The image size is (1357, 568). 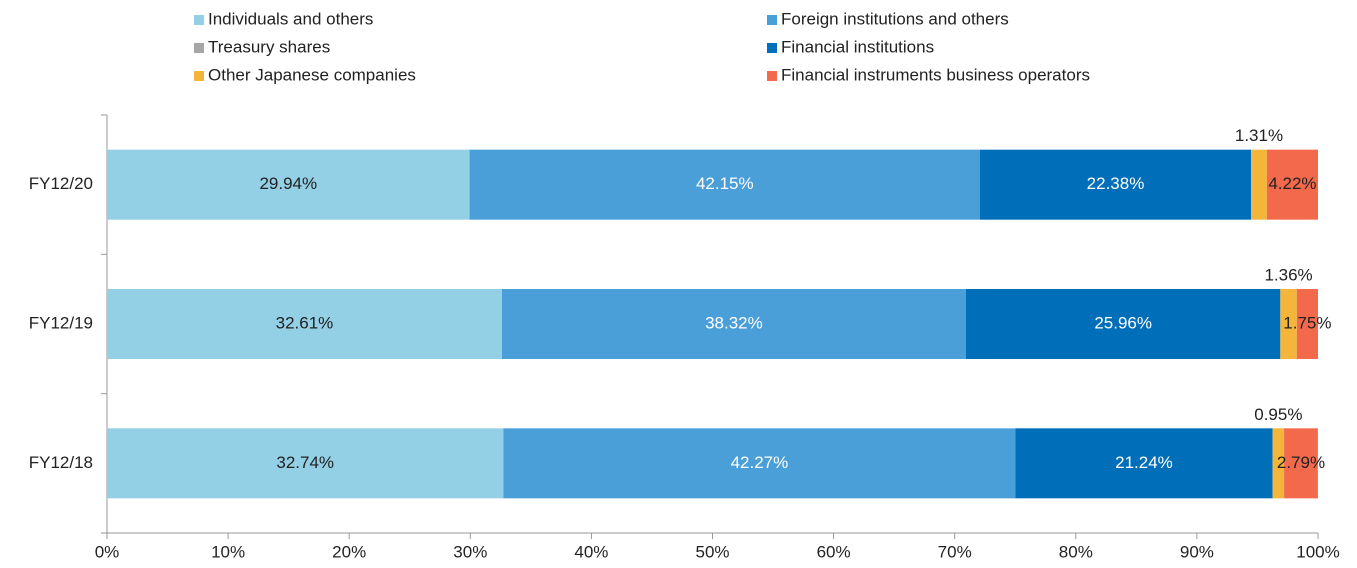 I want to click on data-label: 42.27%, so click(x=760, y=462).